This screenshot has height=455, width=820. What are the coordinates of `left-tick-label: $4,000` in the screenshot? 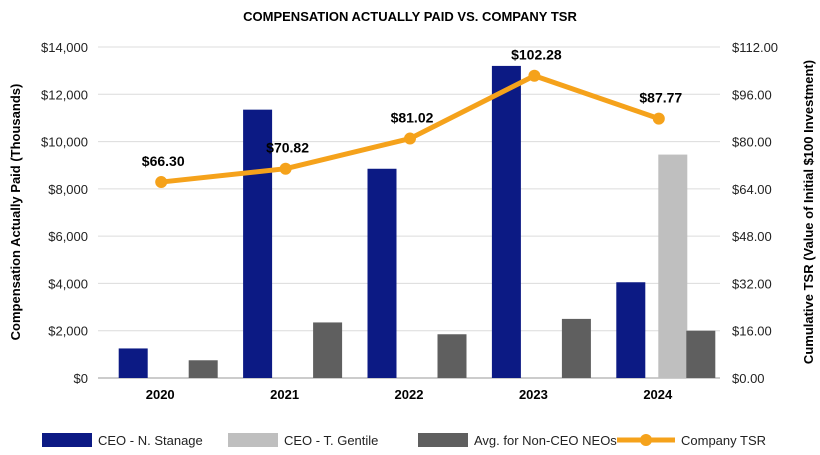 It's located at (68, 283).